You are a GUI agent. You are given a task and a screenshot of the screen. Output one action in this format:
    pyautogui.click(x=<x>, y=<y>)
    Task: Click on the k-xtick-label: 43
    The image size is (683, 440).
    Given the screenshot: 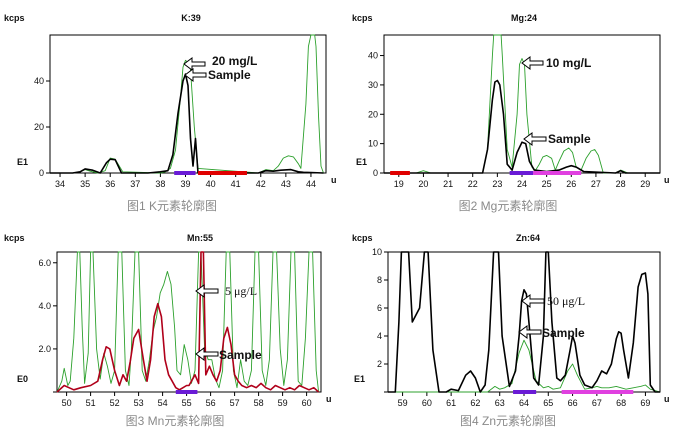 What is the action you would take?
    pyautogui.click(x=286, y=184)
    